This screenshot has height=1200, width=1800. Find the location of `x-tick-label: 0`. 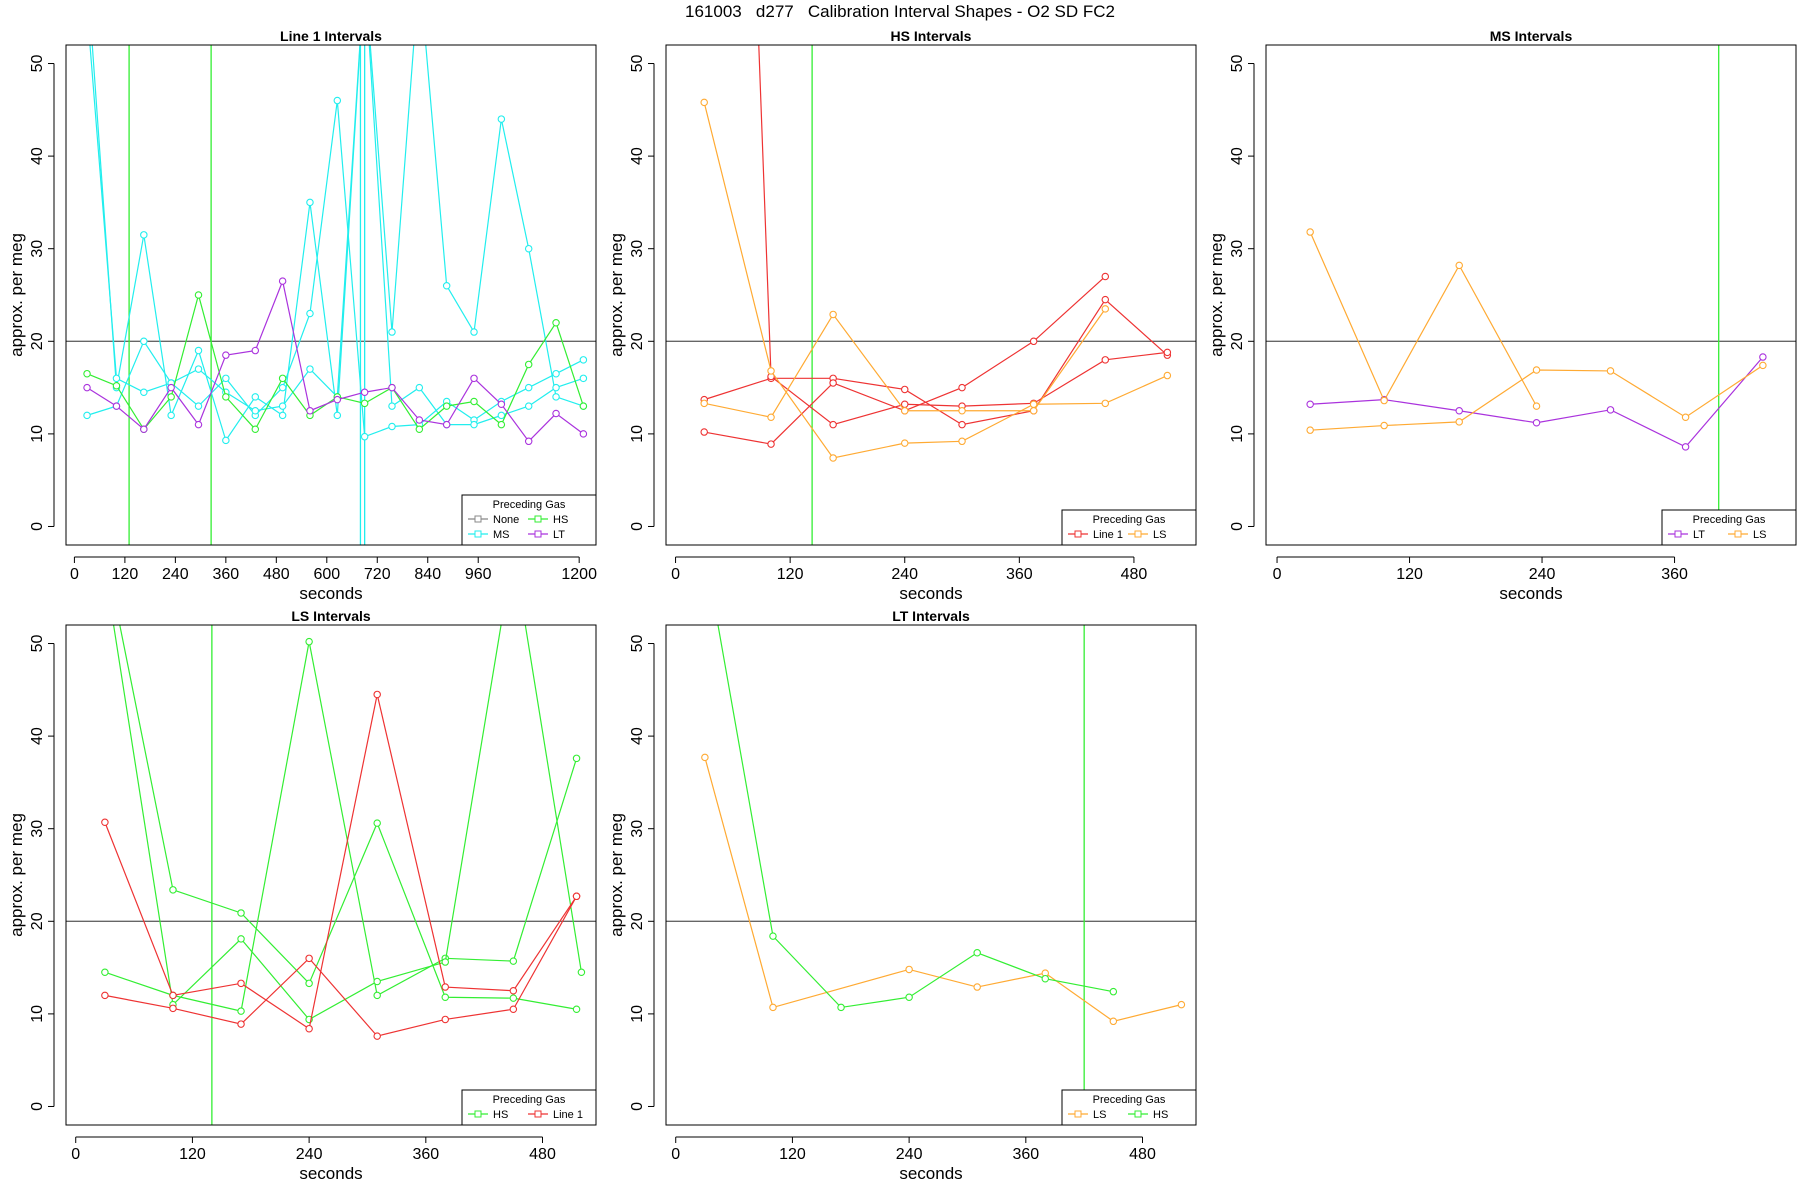

x-tick-label: 0 is located at coordinates (675, 574).